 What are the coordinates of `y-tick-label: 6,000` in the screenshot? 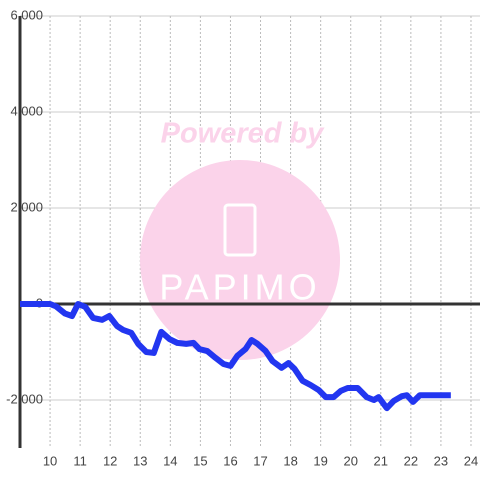 It's located at (26, 14).